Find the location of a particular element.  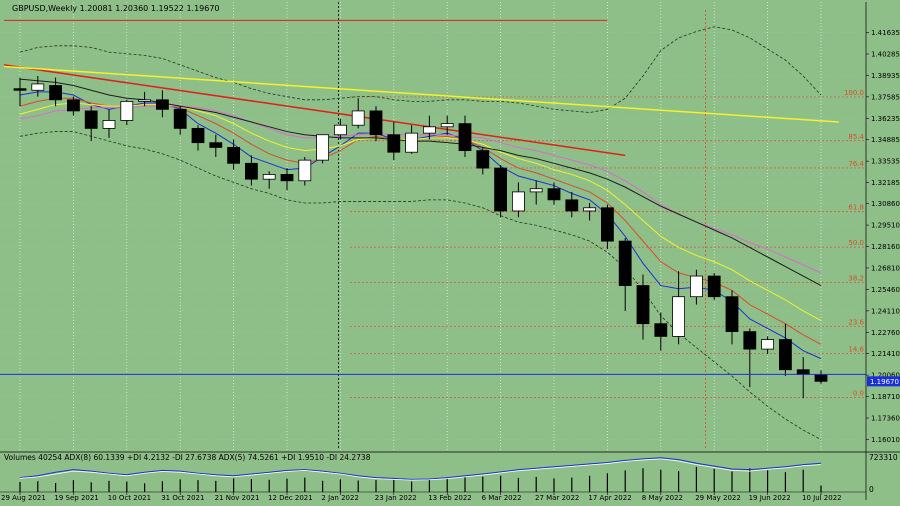

x-tick-label: 19 Jun 2022 is located at coordinates (770, 498).